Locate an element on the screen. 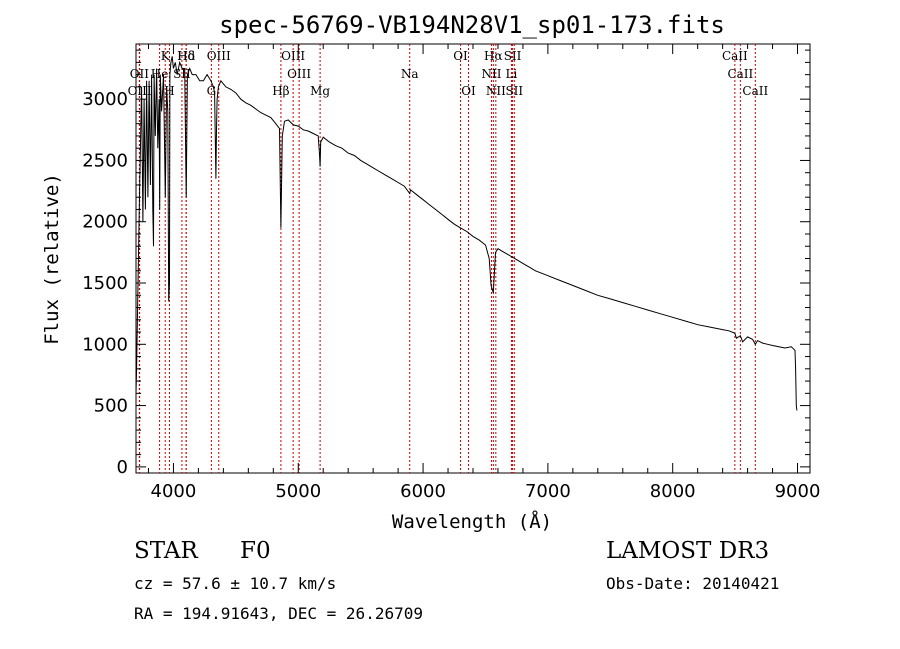 The height and width of the screenshot is (649, 900). emission-line-label-15: Li is located at coordinates (512, 74).